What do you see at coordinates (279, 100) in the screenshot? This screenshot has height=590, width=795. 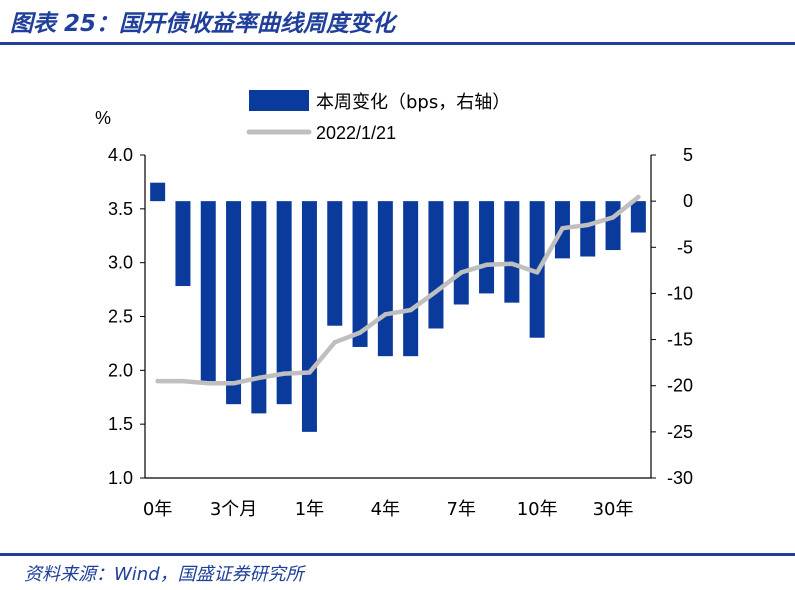 I see `legend-bar-swatch` at bounding box center [279, 100].